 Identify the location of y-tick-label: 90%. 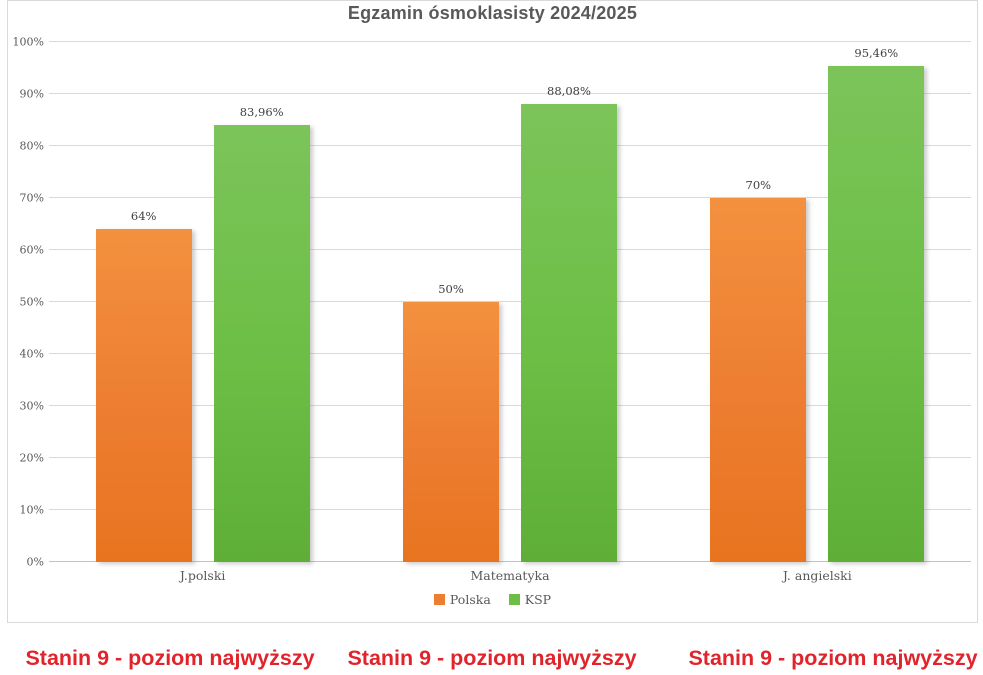
(31, 94).